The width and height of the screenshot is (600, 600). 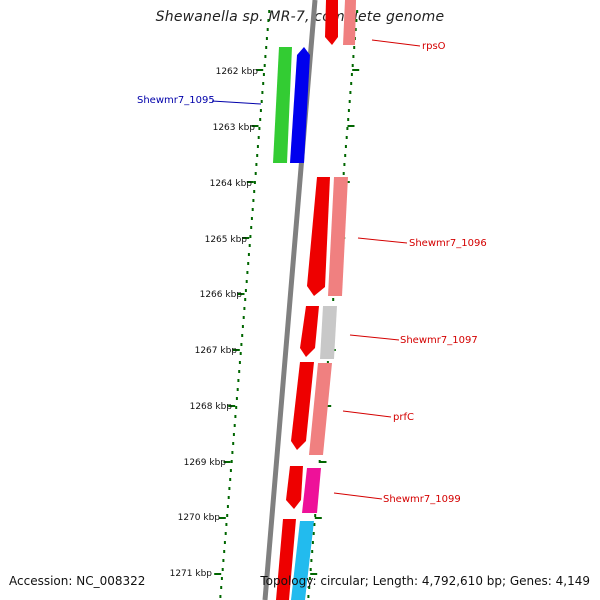 I want to click on map-title: Shewanella sp. MR-7, complete genome, so click(x=300, y=17).